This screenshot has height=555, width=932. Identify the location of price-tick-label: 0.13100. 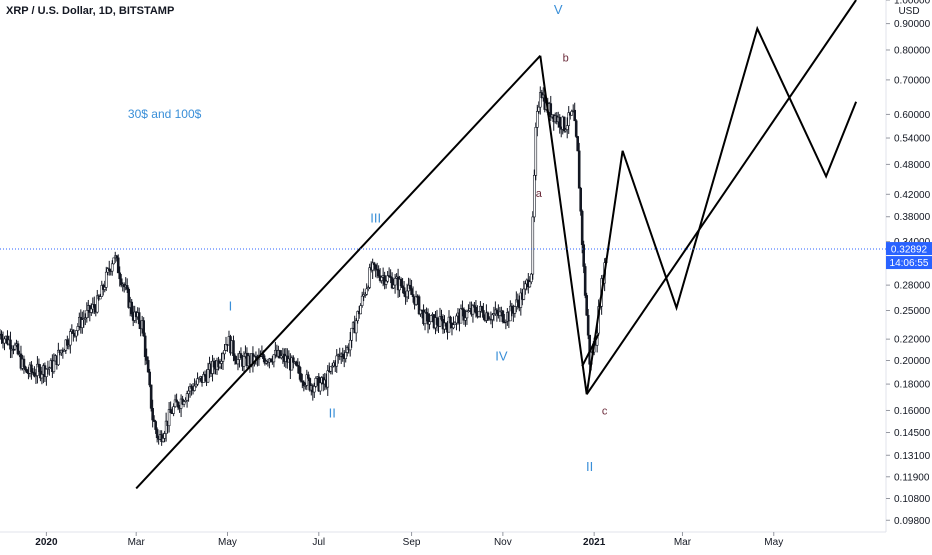
(912, 456).